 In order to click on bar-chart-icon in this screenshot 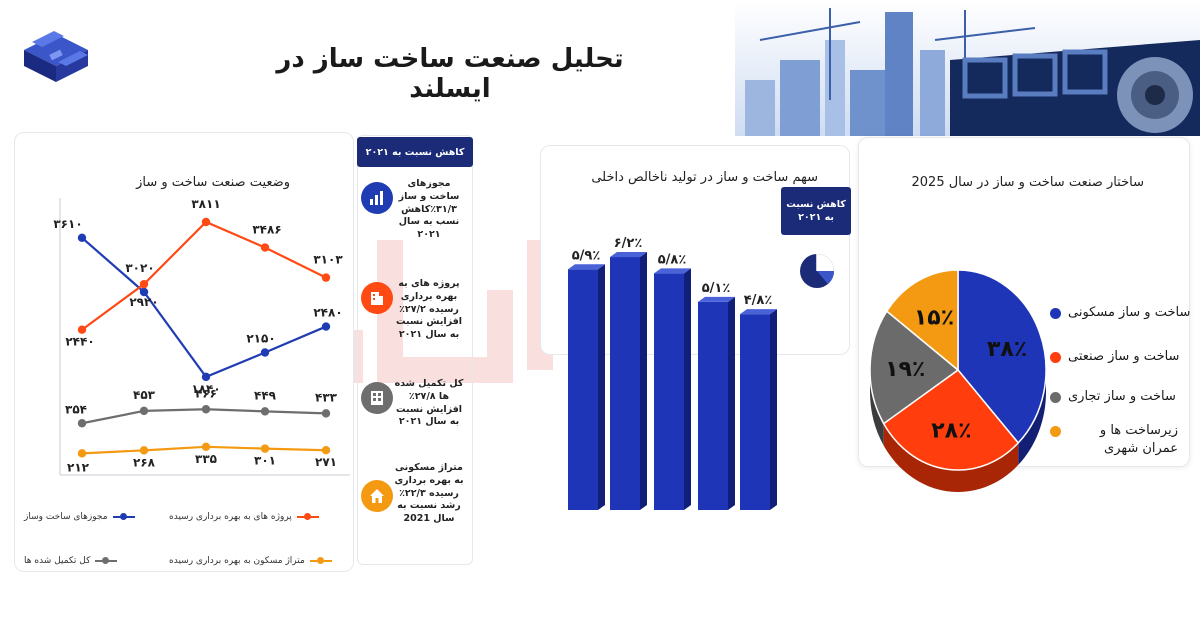, I will do `click(377, 198)`.